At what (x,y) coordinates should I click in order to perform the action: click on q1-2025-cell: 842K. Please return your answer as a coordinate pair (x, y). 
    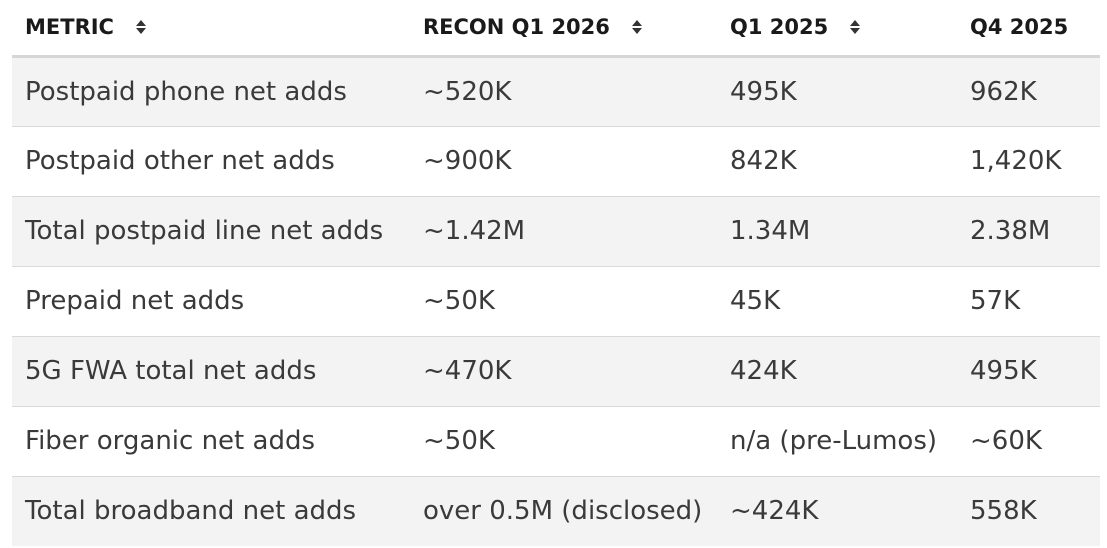
    Looking at the image, I should click on (837, 161).